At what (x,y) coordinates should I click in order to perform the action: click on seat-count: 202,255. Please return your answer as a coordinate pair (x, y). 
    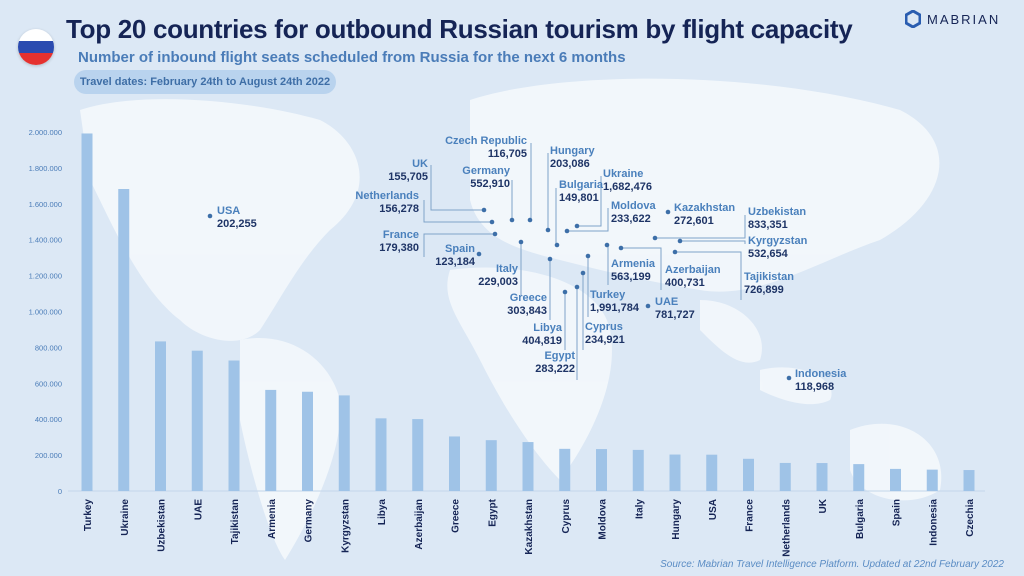
    Looking at the image, I should click on (237, 224).